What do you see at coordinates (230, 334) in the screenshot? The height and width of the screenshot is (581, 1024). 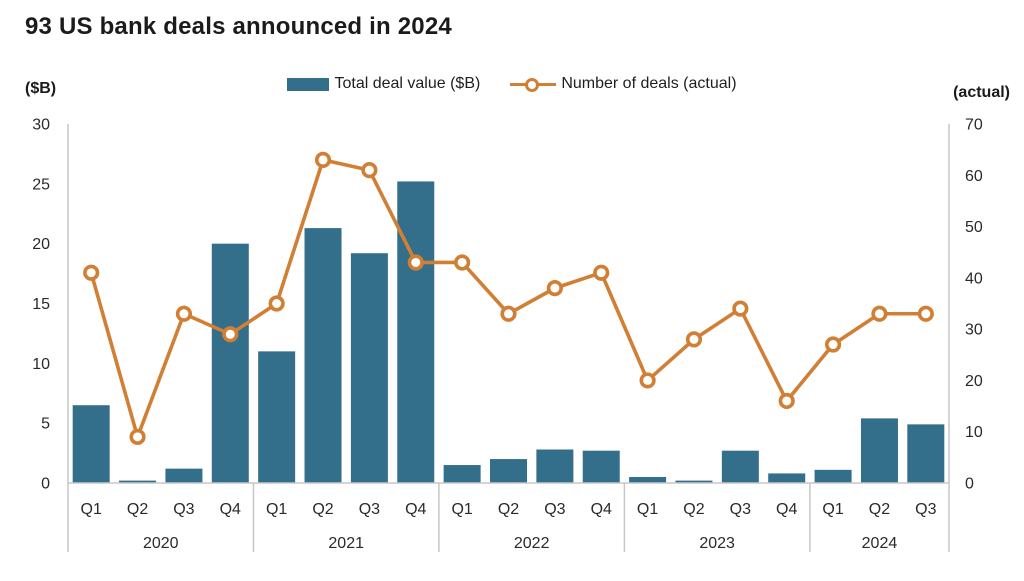 I see `line-marker-2020-Q4` at bounding box center [230, 334].